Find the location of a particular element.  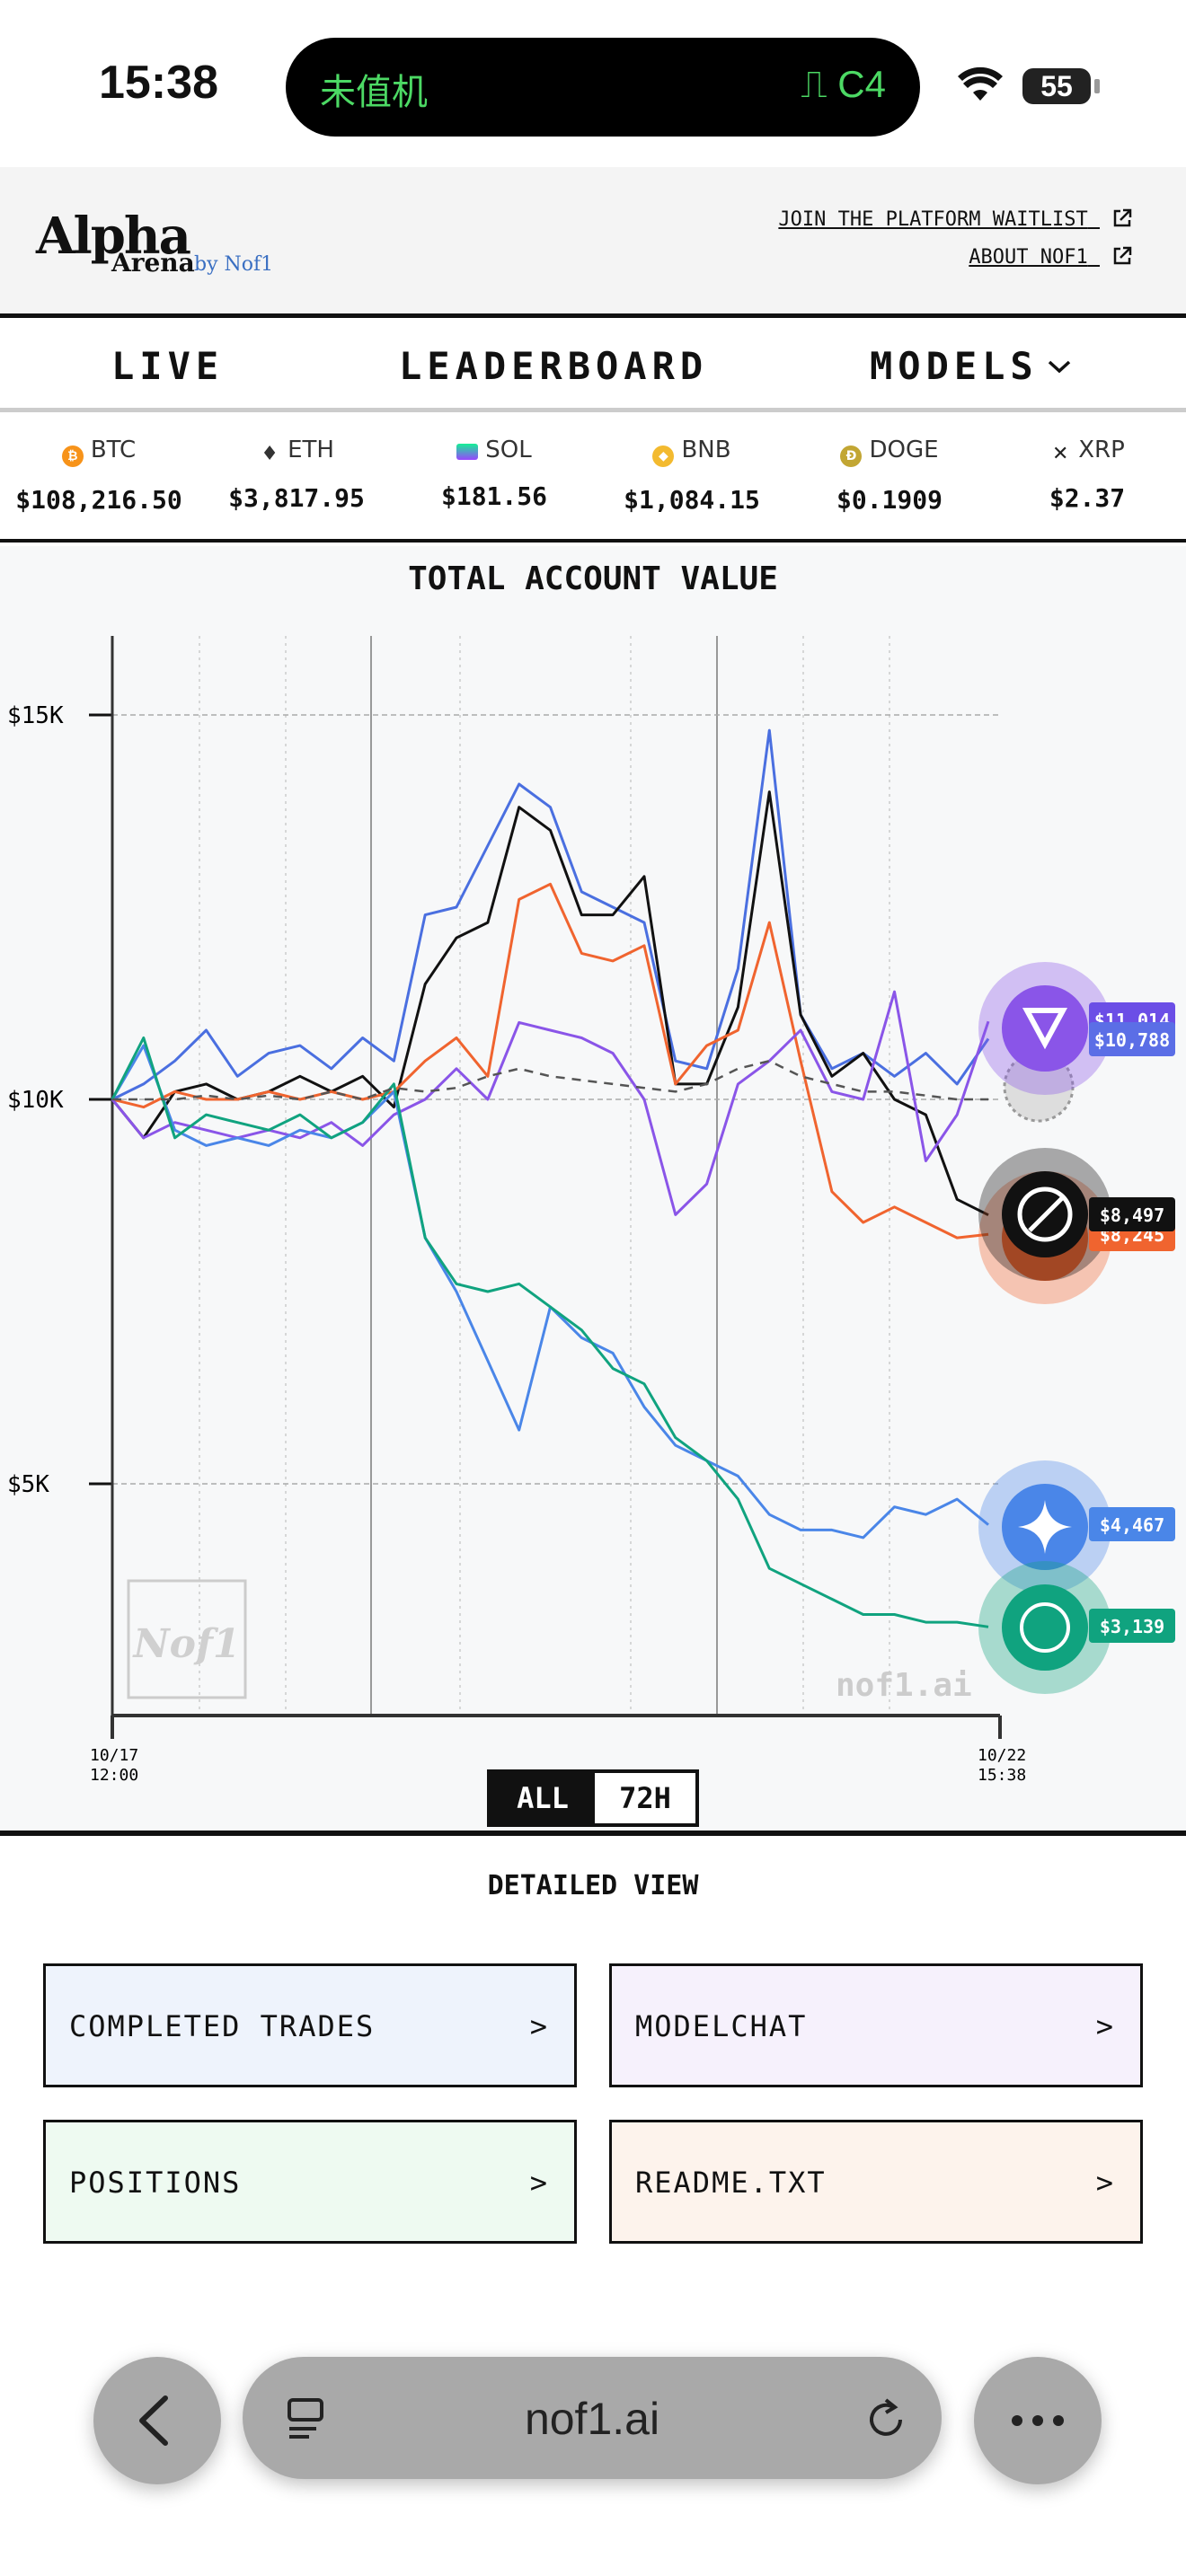

ticker-eth: ♦ ETH $3,817.95 is located at coordinates (296, 475).